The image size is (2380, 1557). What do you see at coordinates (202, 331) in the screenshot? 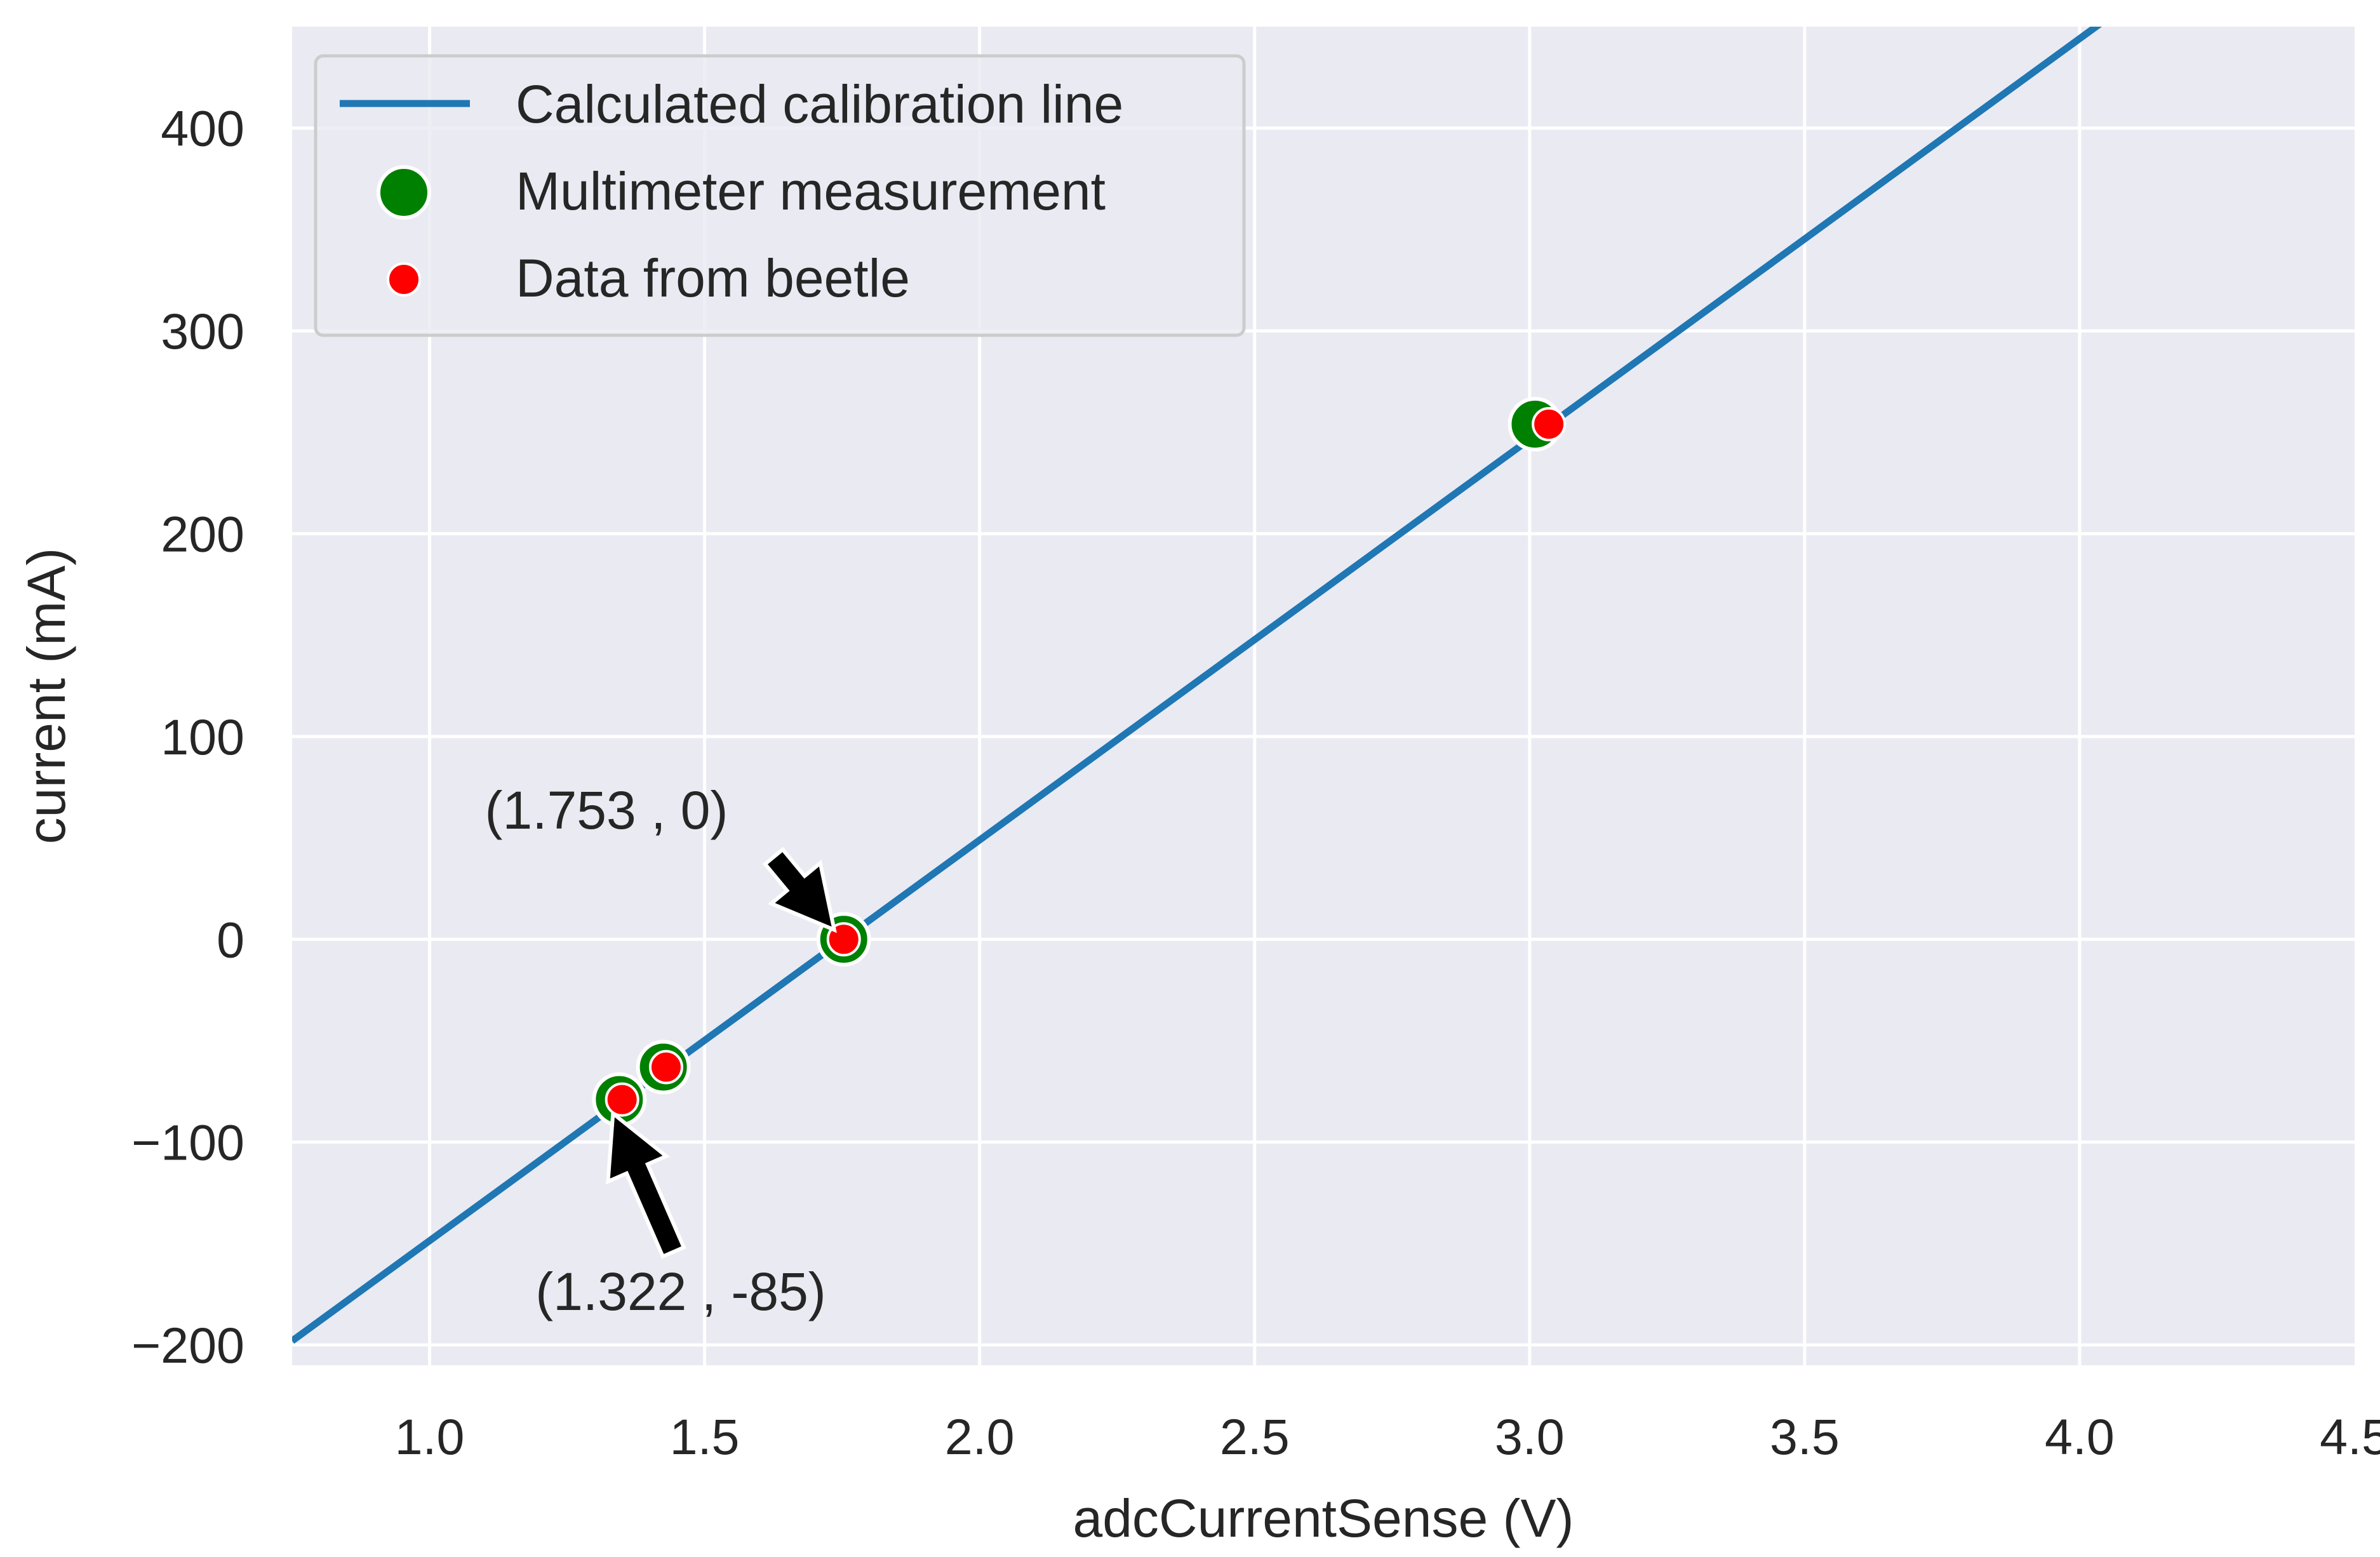
I see `y-tick-label: 300` at bounding box center [202, 331].